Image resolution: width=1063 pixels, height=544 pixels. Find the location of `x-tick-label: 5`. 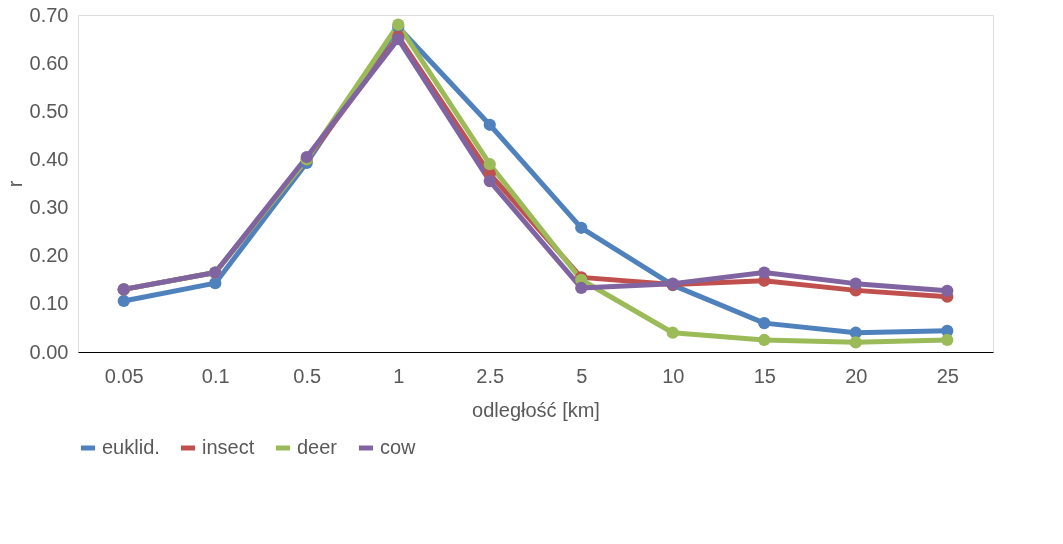

x-tick-label: 5 is located at coordinates (582, 375).